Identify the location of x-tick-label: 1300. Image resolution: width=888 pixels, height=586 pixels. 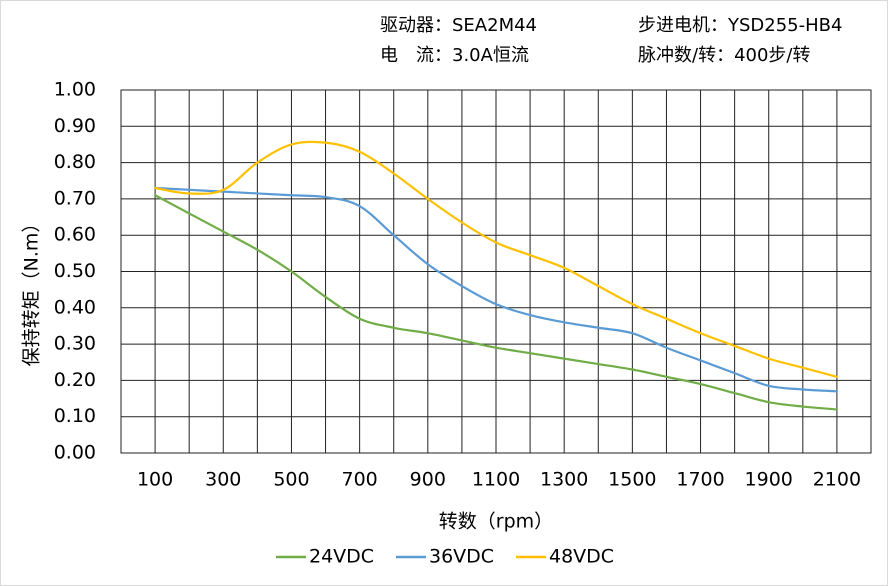
(564, 480).